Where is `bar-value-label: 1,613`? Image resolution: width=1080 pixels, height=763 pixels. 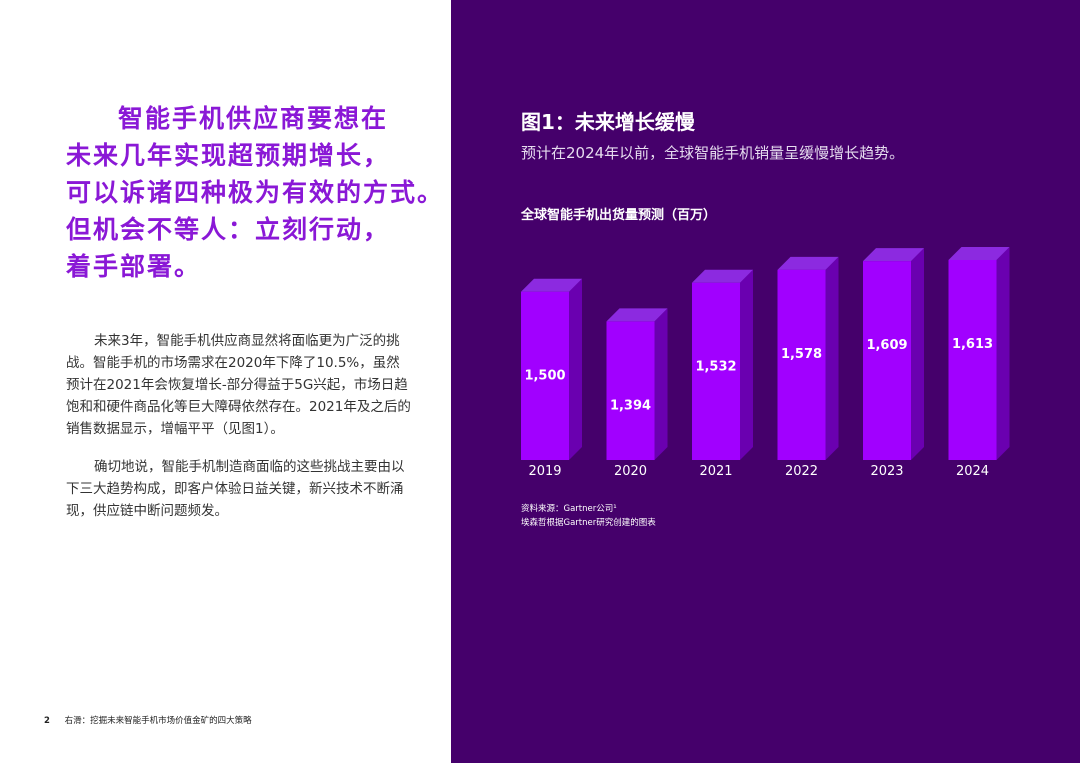
bar-value-label: 1,613 is located at coordinates (972, 344).